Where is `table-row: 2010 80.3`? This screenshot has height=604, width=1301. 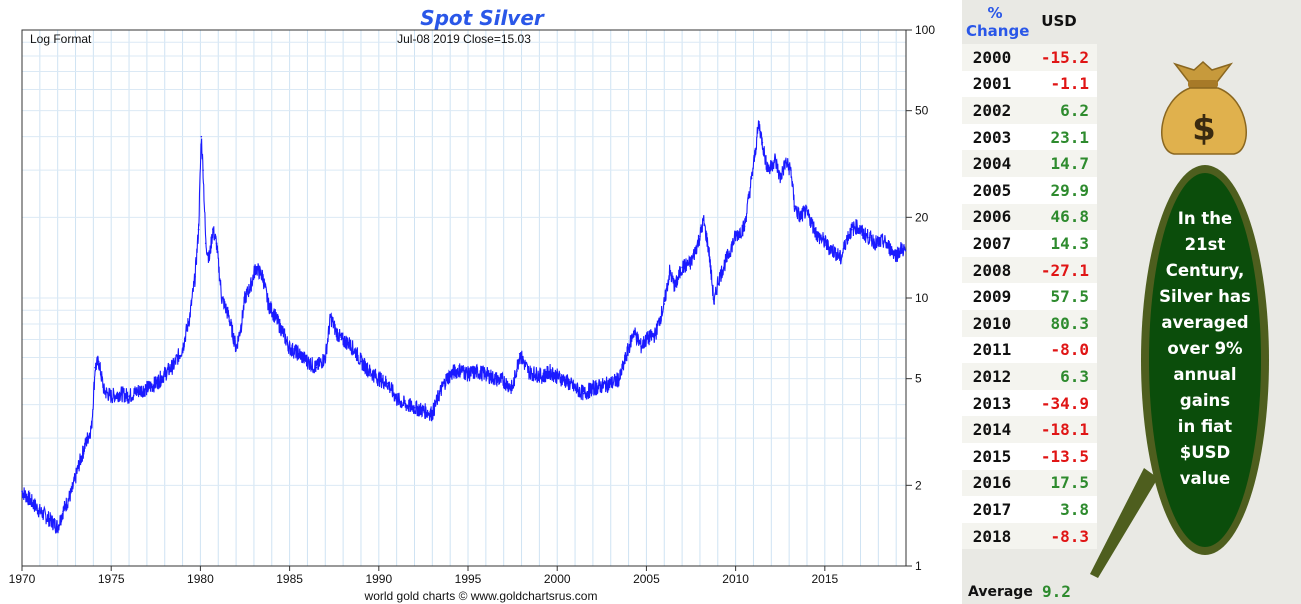 table-row: 2010 80.3 is located at coordinates (1029, 323).